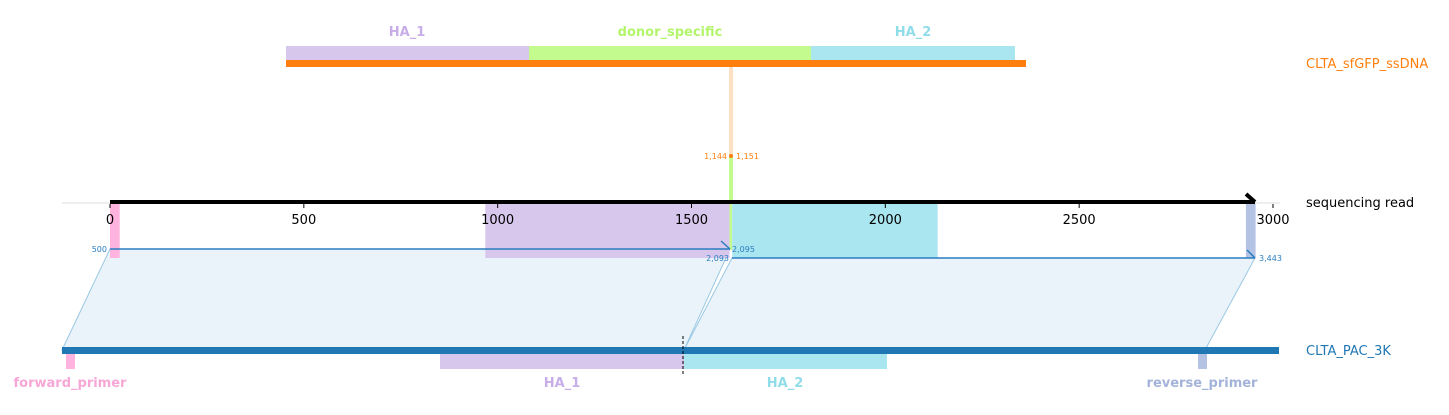 This screenshot has height=415, width=1449. Describe the element at coordinates (691, 220) in the screenshot. I see `axis-tick-label: 1500` at that location.